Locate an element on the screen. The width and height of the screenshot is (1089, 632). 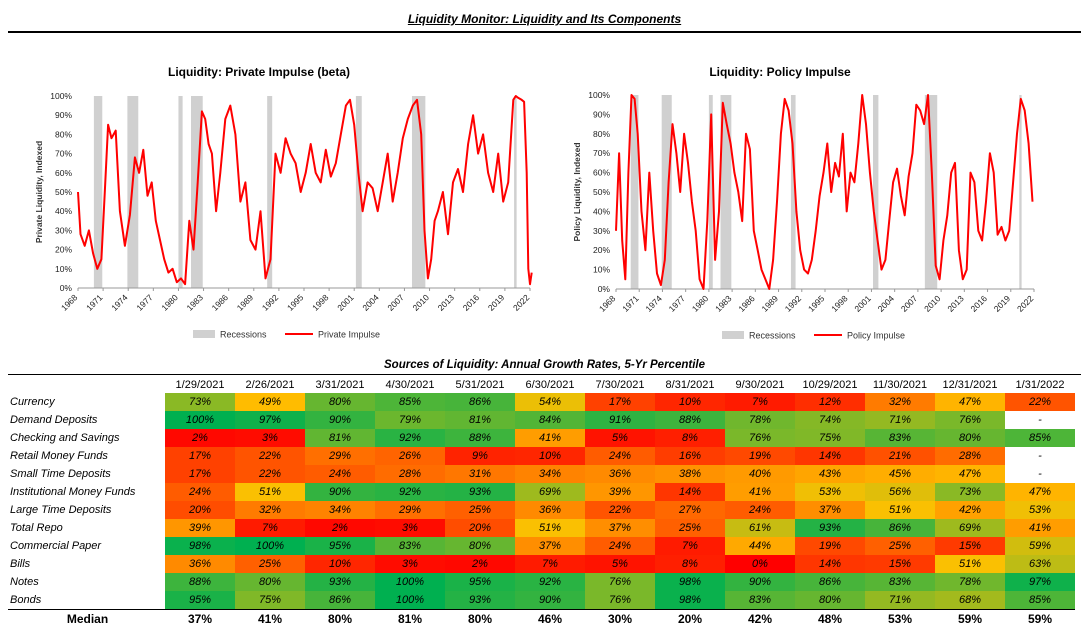
row-label: Bills is located at coordinates (20, 564).